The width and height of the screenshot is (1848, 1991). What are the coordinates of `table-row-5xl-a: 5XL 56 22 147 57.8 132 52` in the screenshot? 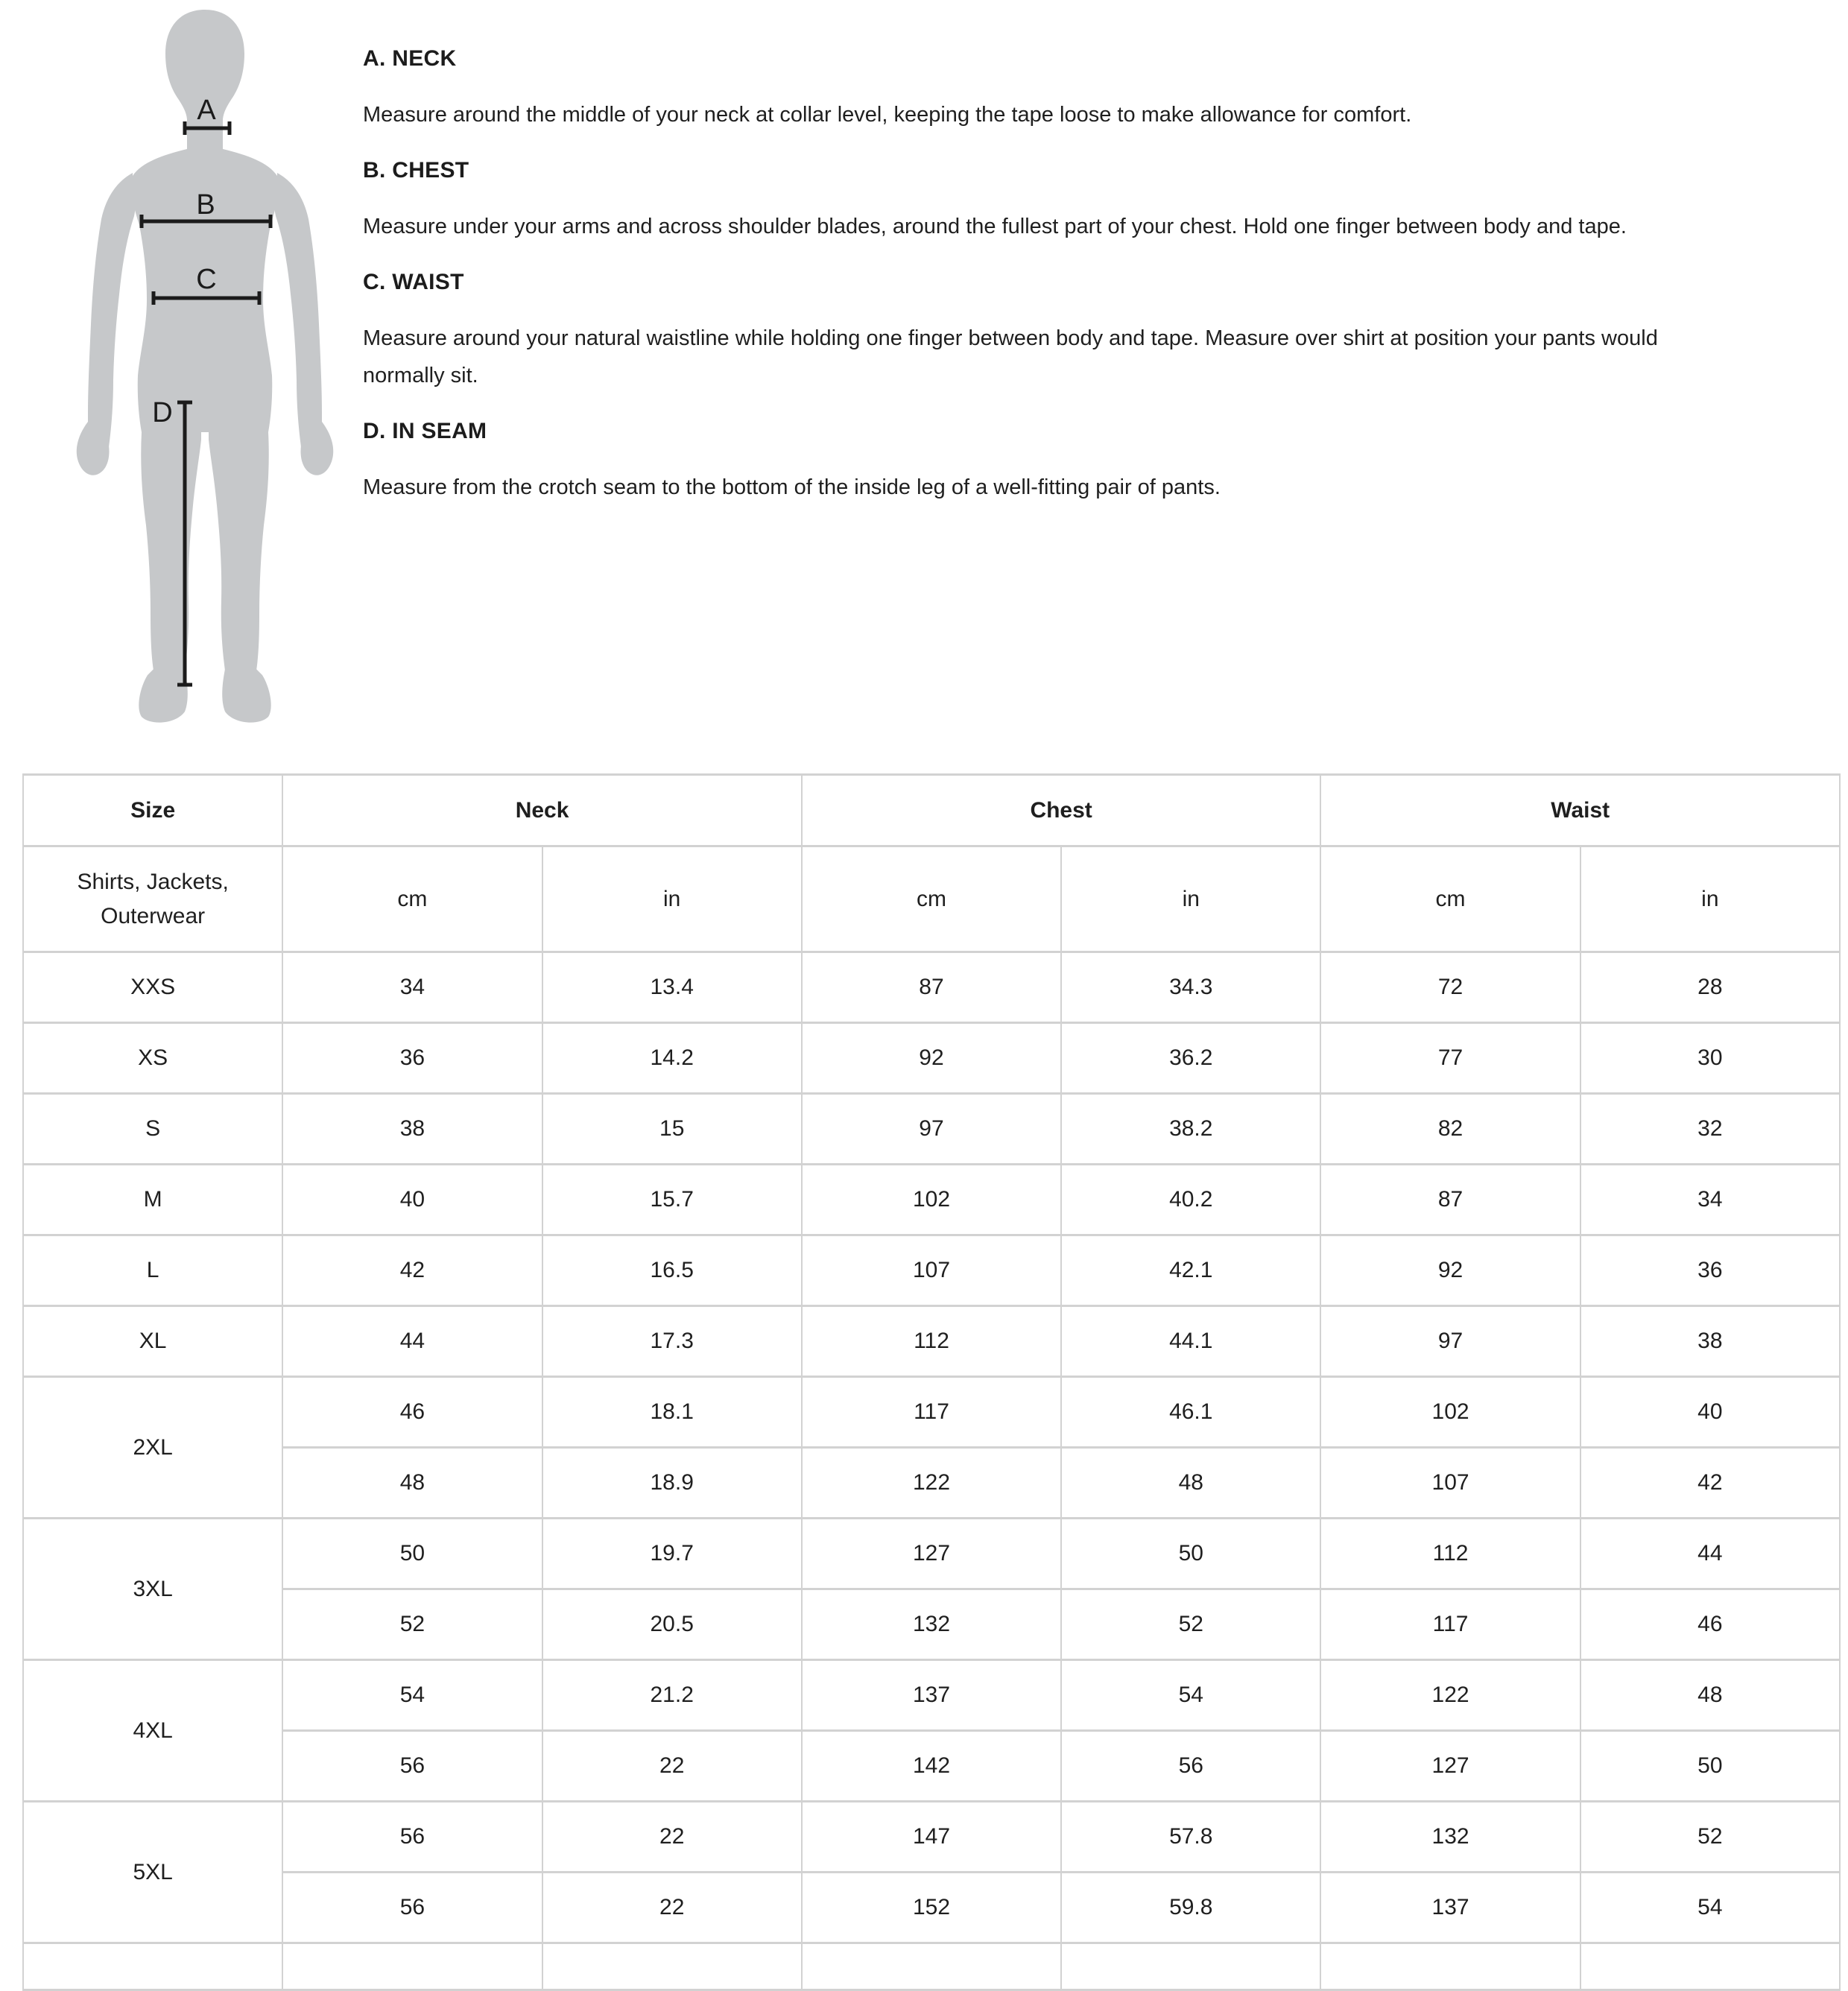 It's located at (931, 1872).